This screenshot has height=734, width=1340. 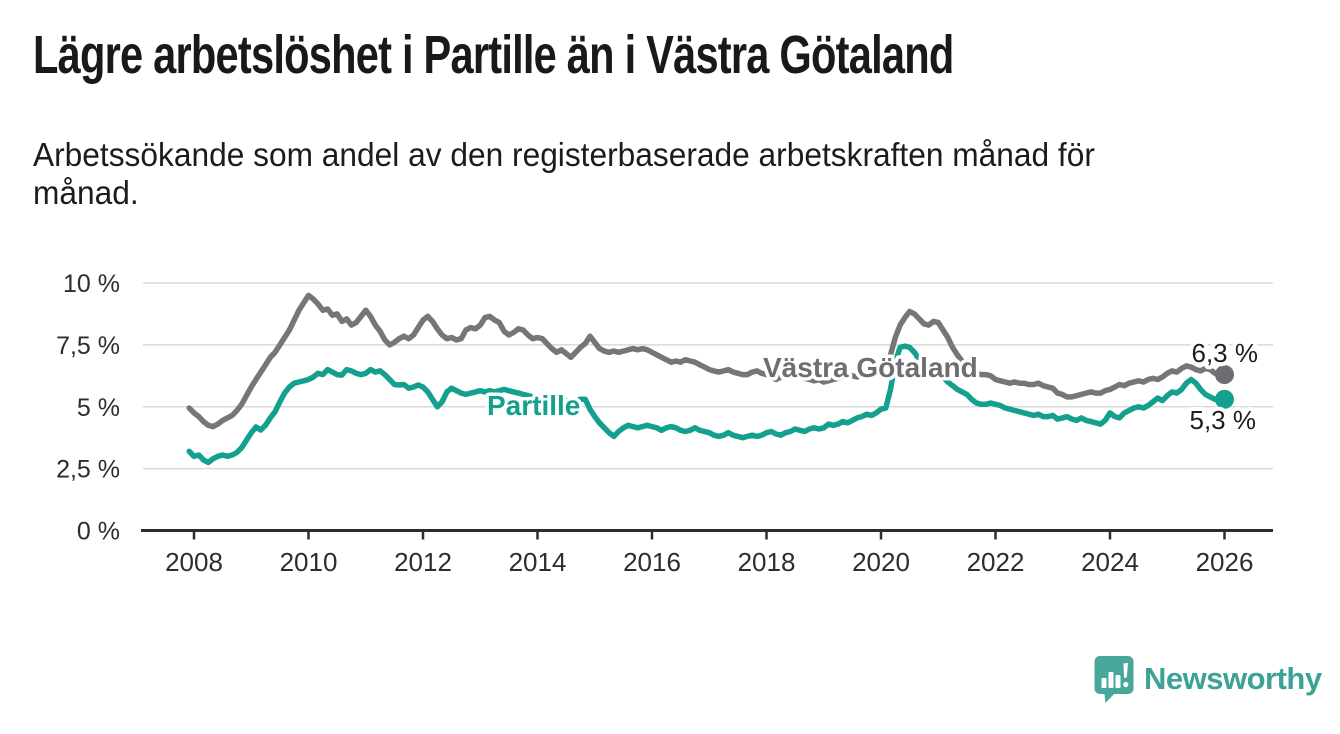 What do you see at coordinates (767, 562) in the screenshot?
I see `x-axis-label-2018: 2018` at bounding box center [767, 562].